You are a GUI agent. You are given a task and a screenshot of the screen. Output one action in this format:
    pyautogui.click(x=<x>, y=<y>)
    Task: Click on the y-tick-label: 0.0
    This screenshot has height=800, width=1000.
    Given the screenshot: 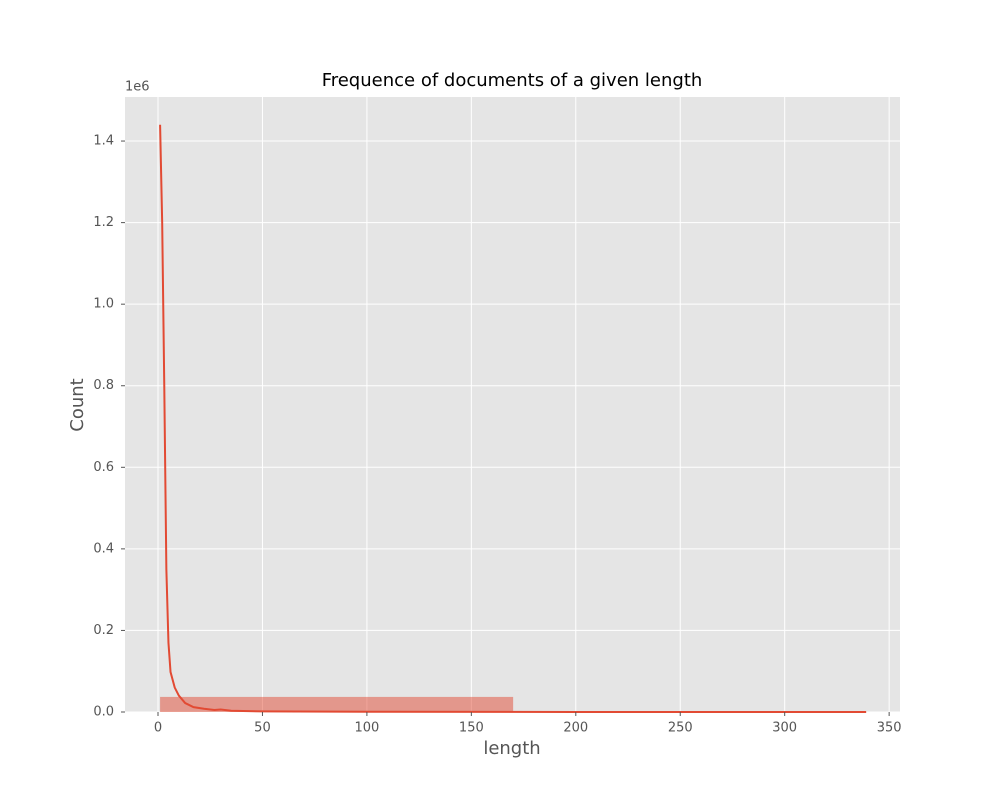 What is the action you would take?
    pyautogui.click(x=103, y=712)
    